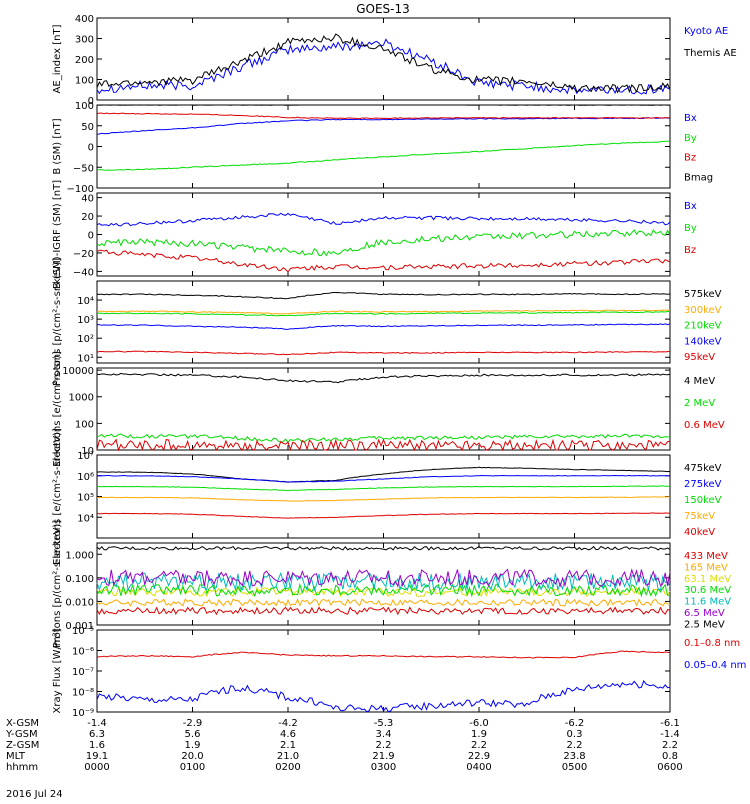 The height and width of the screenshot is (804, 750). What do you see at coordinates (706, 556) in the screenshot?
I see `legend-entry: 433 MeV` at bounding box center [706, 556].